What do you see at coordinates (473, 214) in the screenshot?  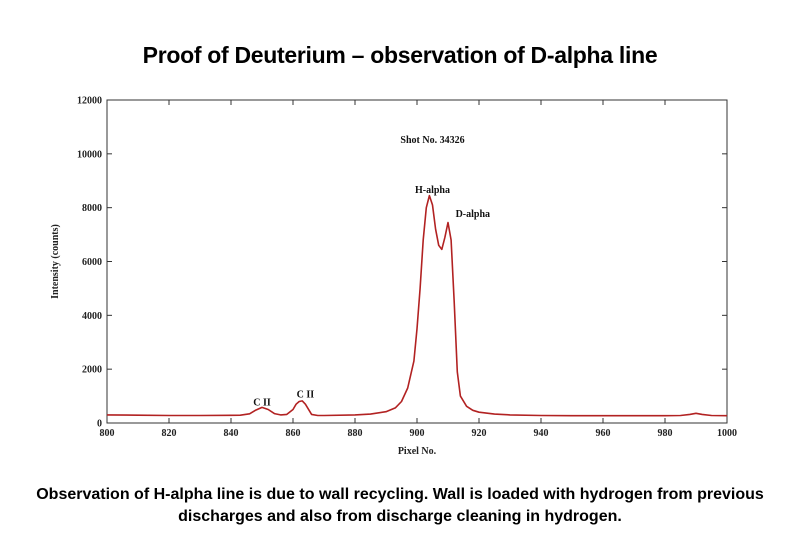 I see `annotation-3: D-alpha` at bounding box center [473, 214].